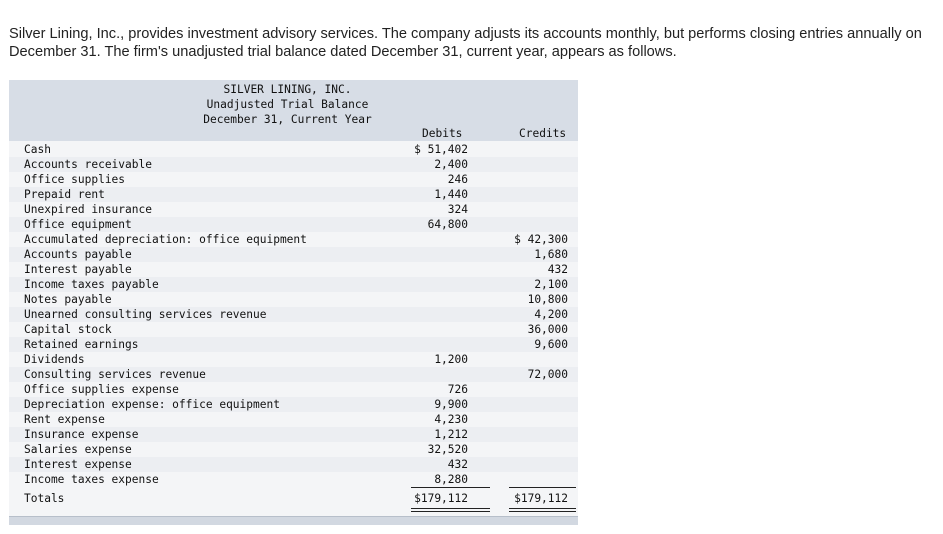 This screenshot has height=534, width=943. What do you see at coordinates (551, 344) in the screenshot?
I see `credit-amount: 9,600` at bounding box center [551, 344].